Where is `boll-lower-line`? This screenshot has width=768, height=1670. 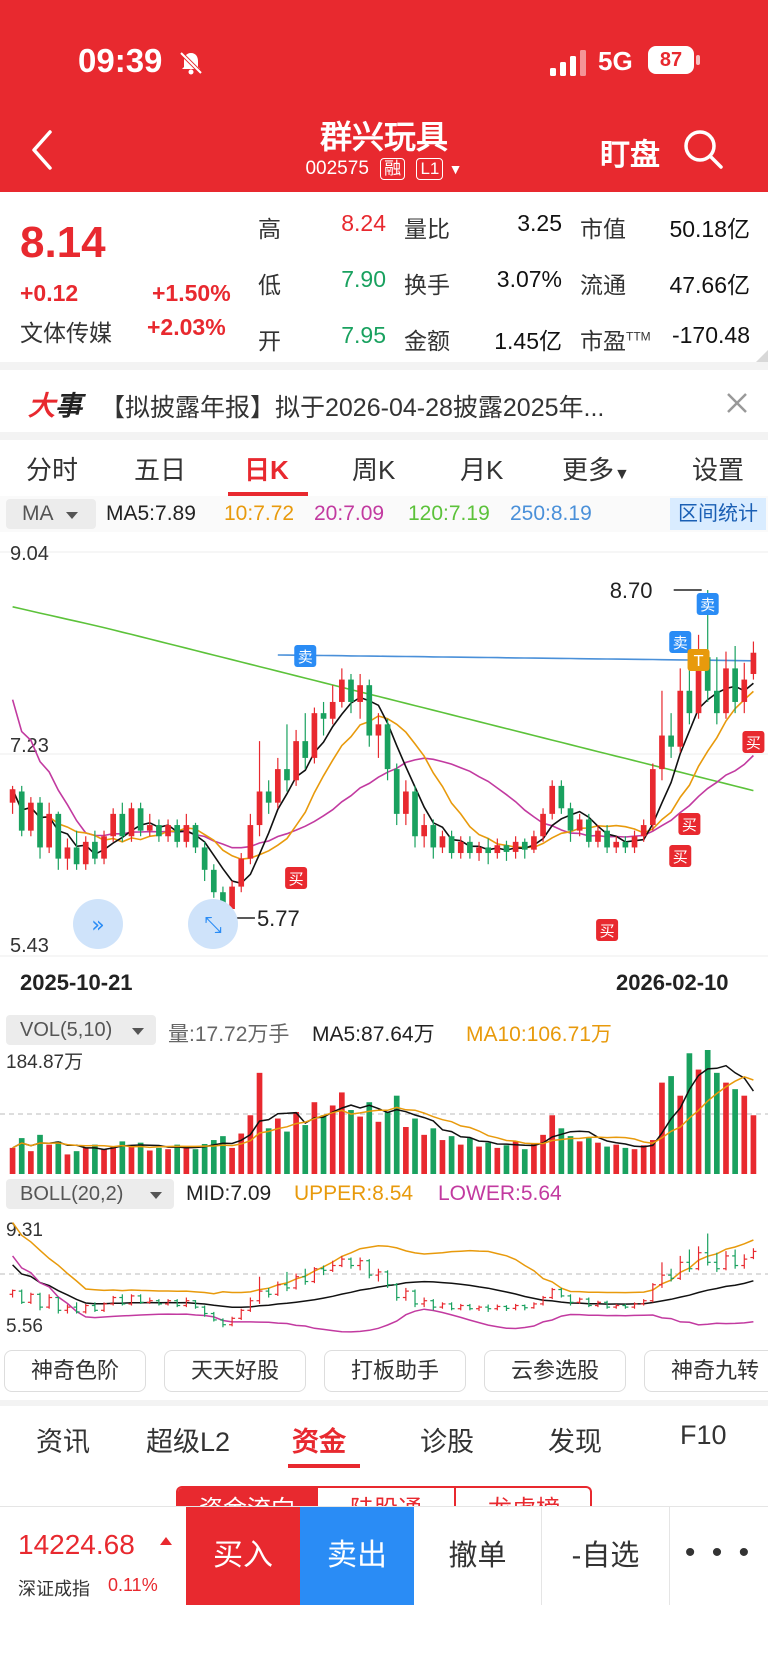 boll-lower-line is located at coordinates (383, 1294).